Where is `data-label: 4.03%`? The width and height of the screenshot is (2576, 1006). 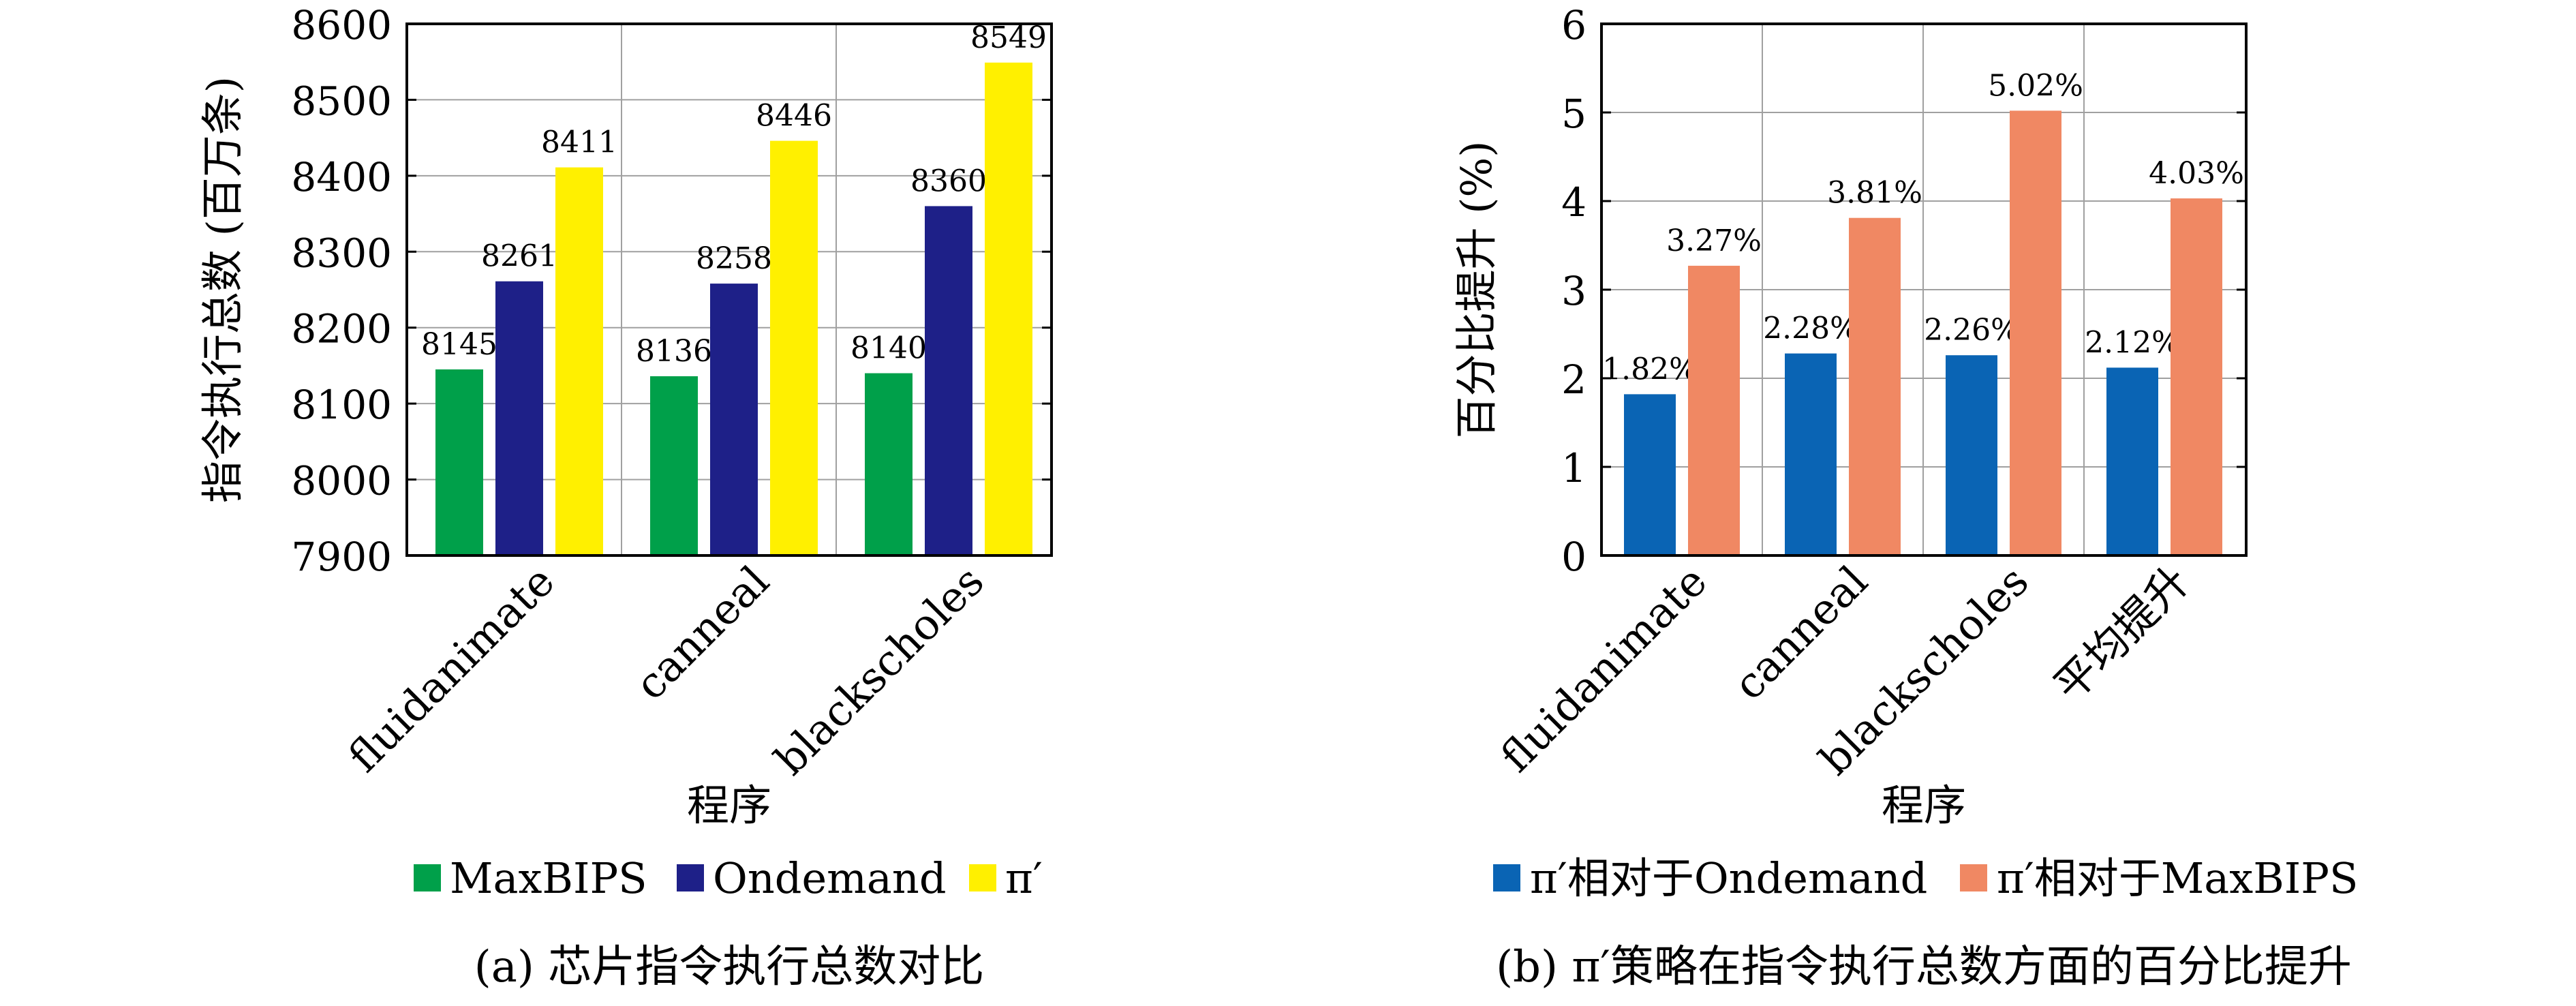
data-label: 4.03% is located at coordinates (2196, 173).